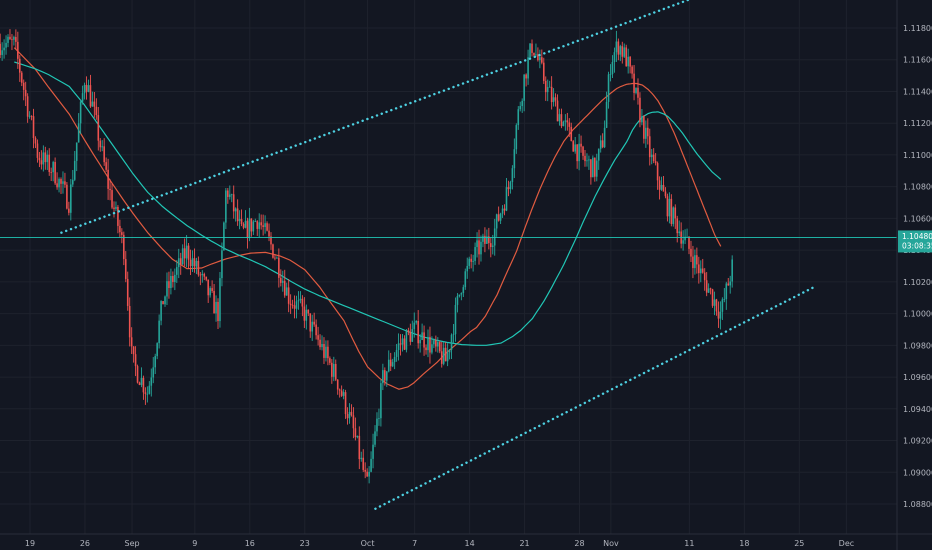 Image resolution: width=932 pixels, height=550 pixels. I want to click on y-tick-label: 1.09600, so click(917, 377).